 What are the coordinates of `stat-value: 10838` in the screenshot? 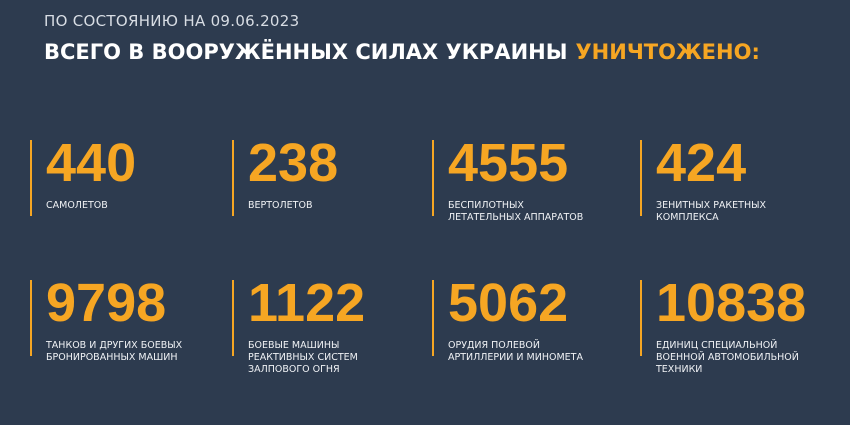 It's located at (731, 303).